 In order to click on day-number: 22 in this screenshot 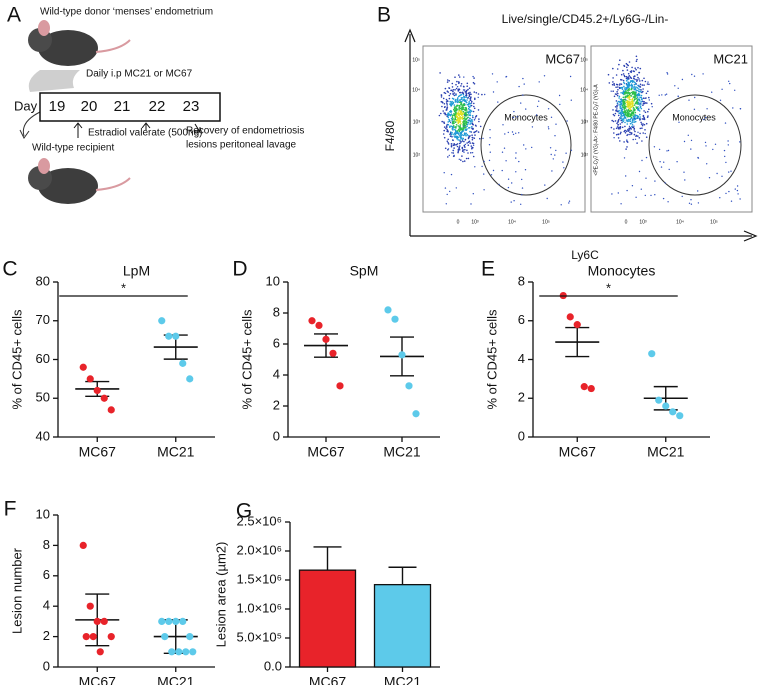, I will do `click(157, 106)`.